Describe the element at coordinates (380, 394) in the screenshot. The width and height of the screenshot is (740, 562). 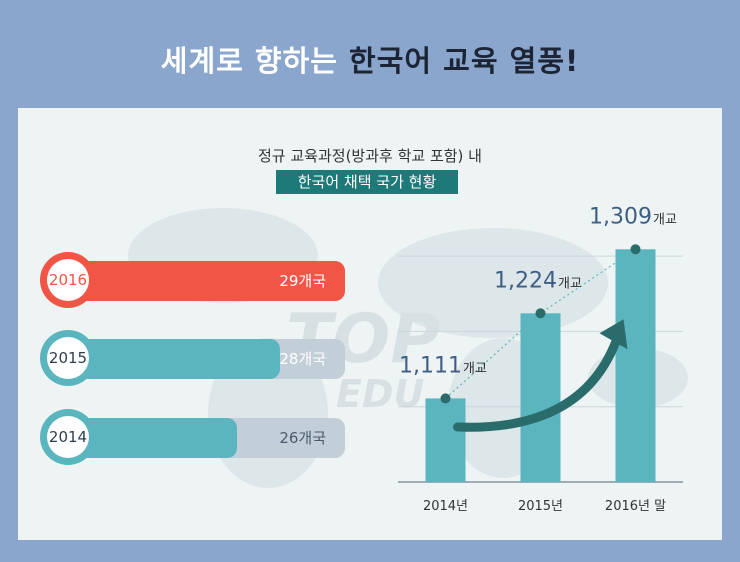
I see `watermark-text: EDU` at that location.